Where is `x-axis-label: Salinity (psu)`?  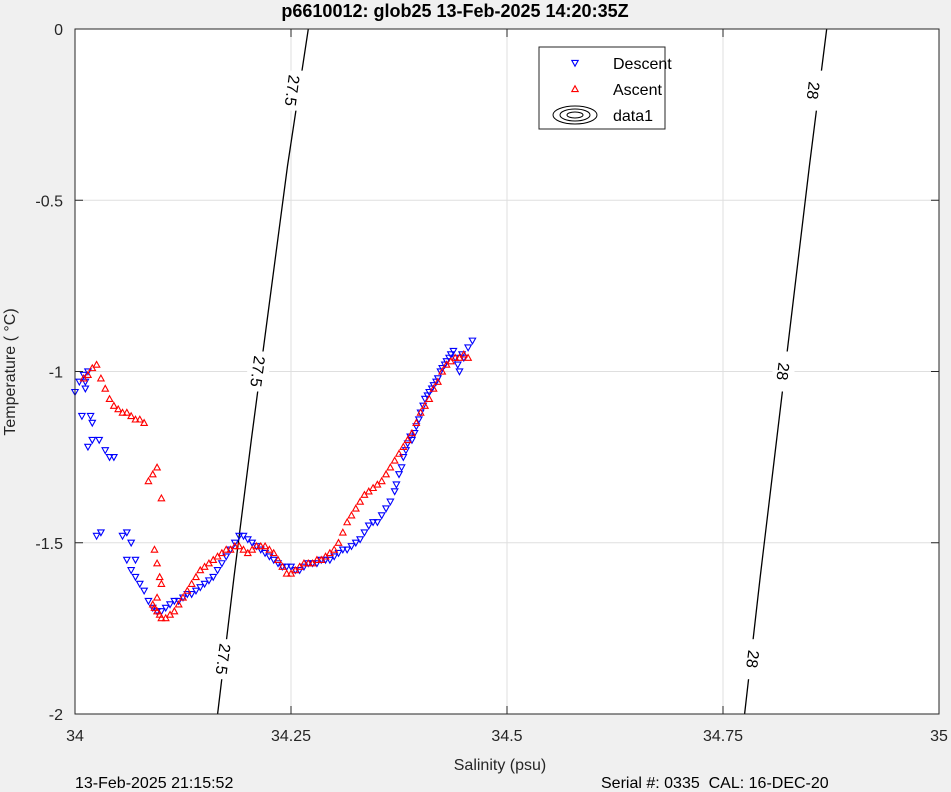
x-axis-label: Salinity (psu) is located at coordinates (500, 765).